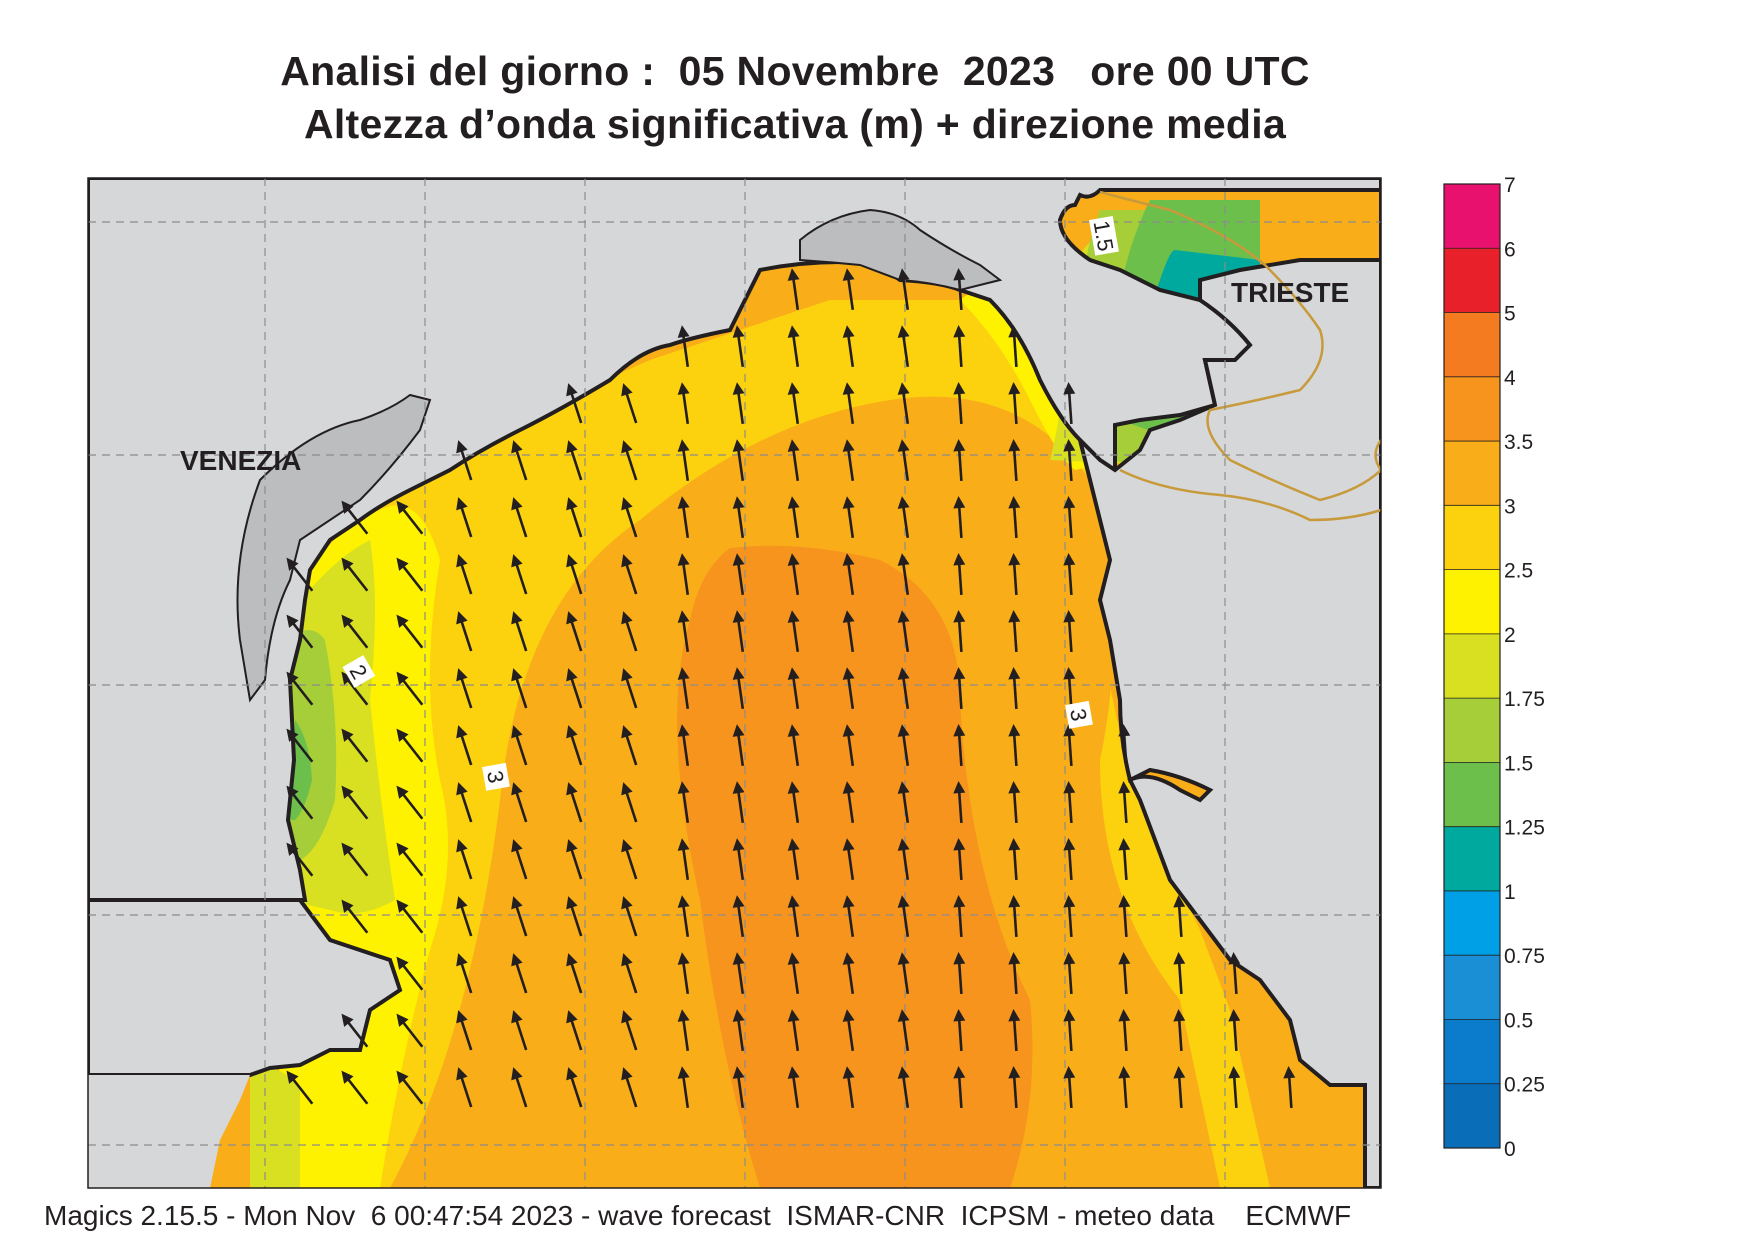  Describe the element at coordinates (1250, 495) in the screenshot. I see `border-slovenia-croatia` at that location.